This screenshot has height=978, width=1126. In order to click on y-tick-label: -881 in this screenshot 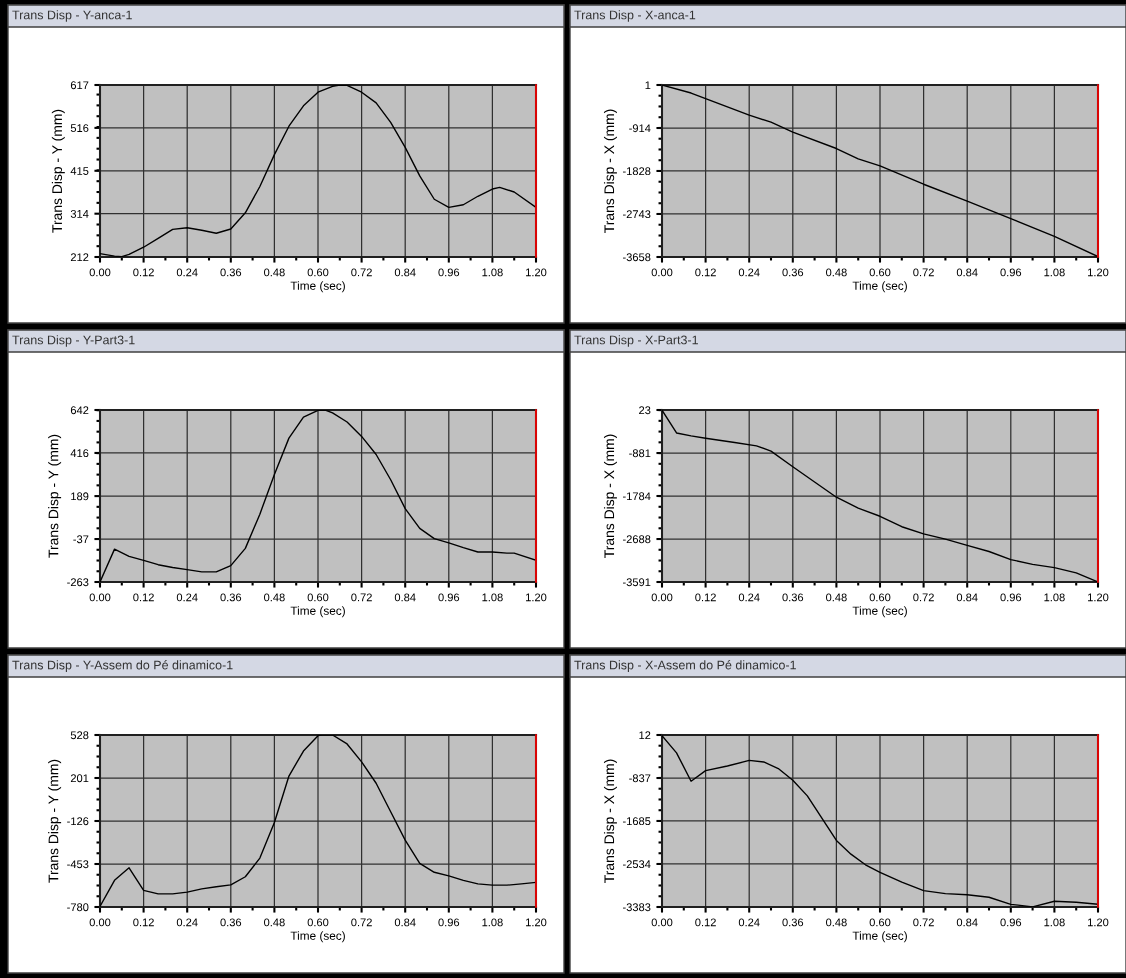, I will do `click(640, 453)`.